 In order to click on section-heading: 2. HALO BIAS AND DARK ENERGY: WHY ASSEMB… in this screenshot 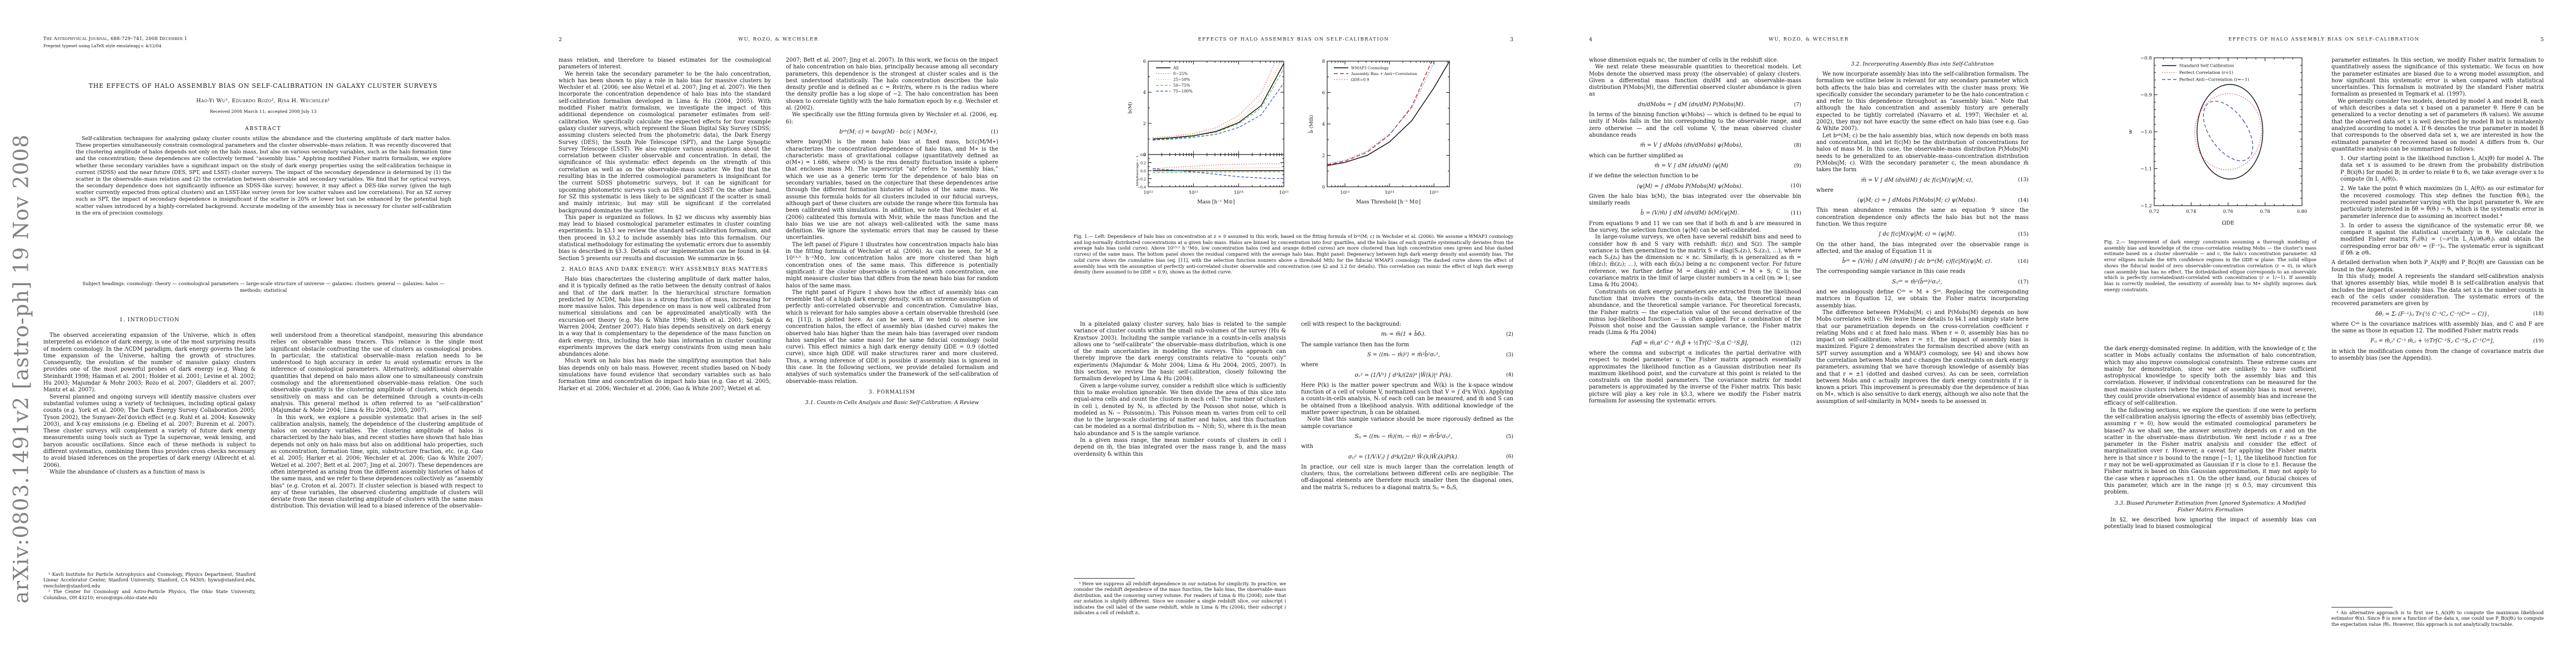, I will do `click(665, 269)`.